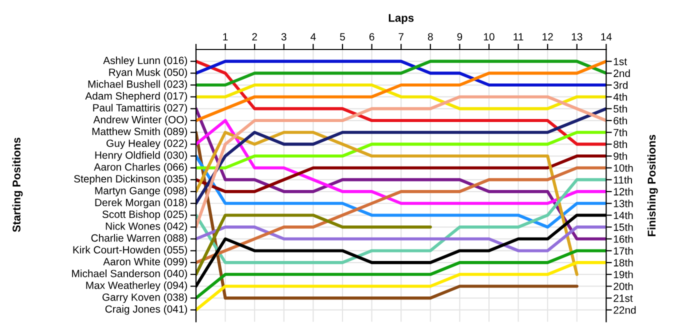 The height and width of the screenshot is (330, 700). What do you see at coordinates (401, 19) in the screenshot?
I see `x-axis-title: Laps` at bounding box center [401, 19].